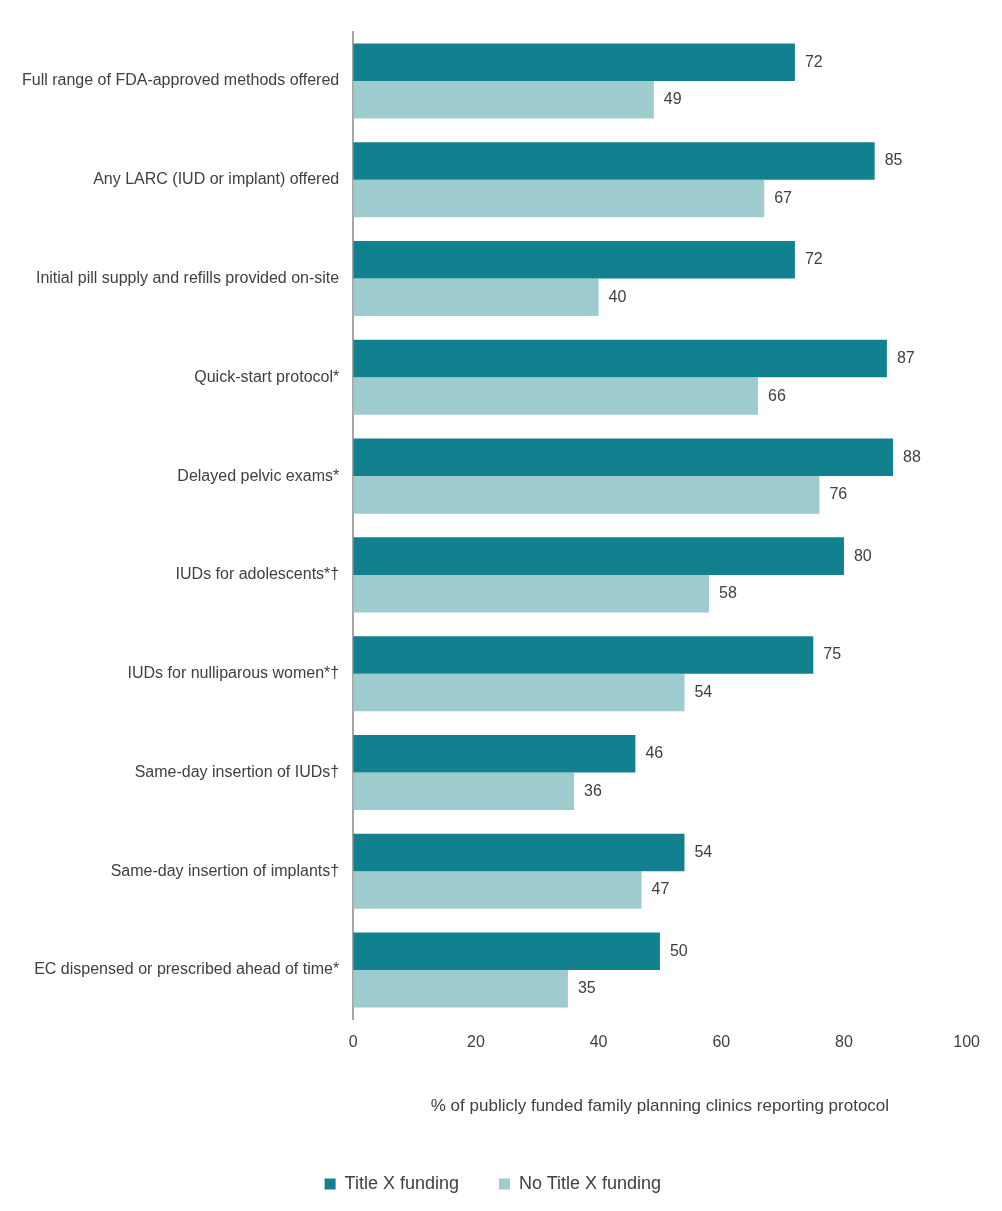 Image resolution: width=1002 pixels, height=1211 pixels. Describe the element at coordinates (593, 790) in the screenshot. I see `data-label: 36` at that location.